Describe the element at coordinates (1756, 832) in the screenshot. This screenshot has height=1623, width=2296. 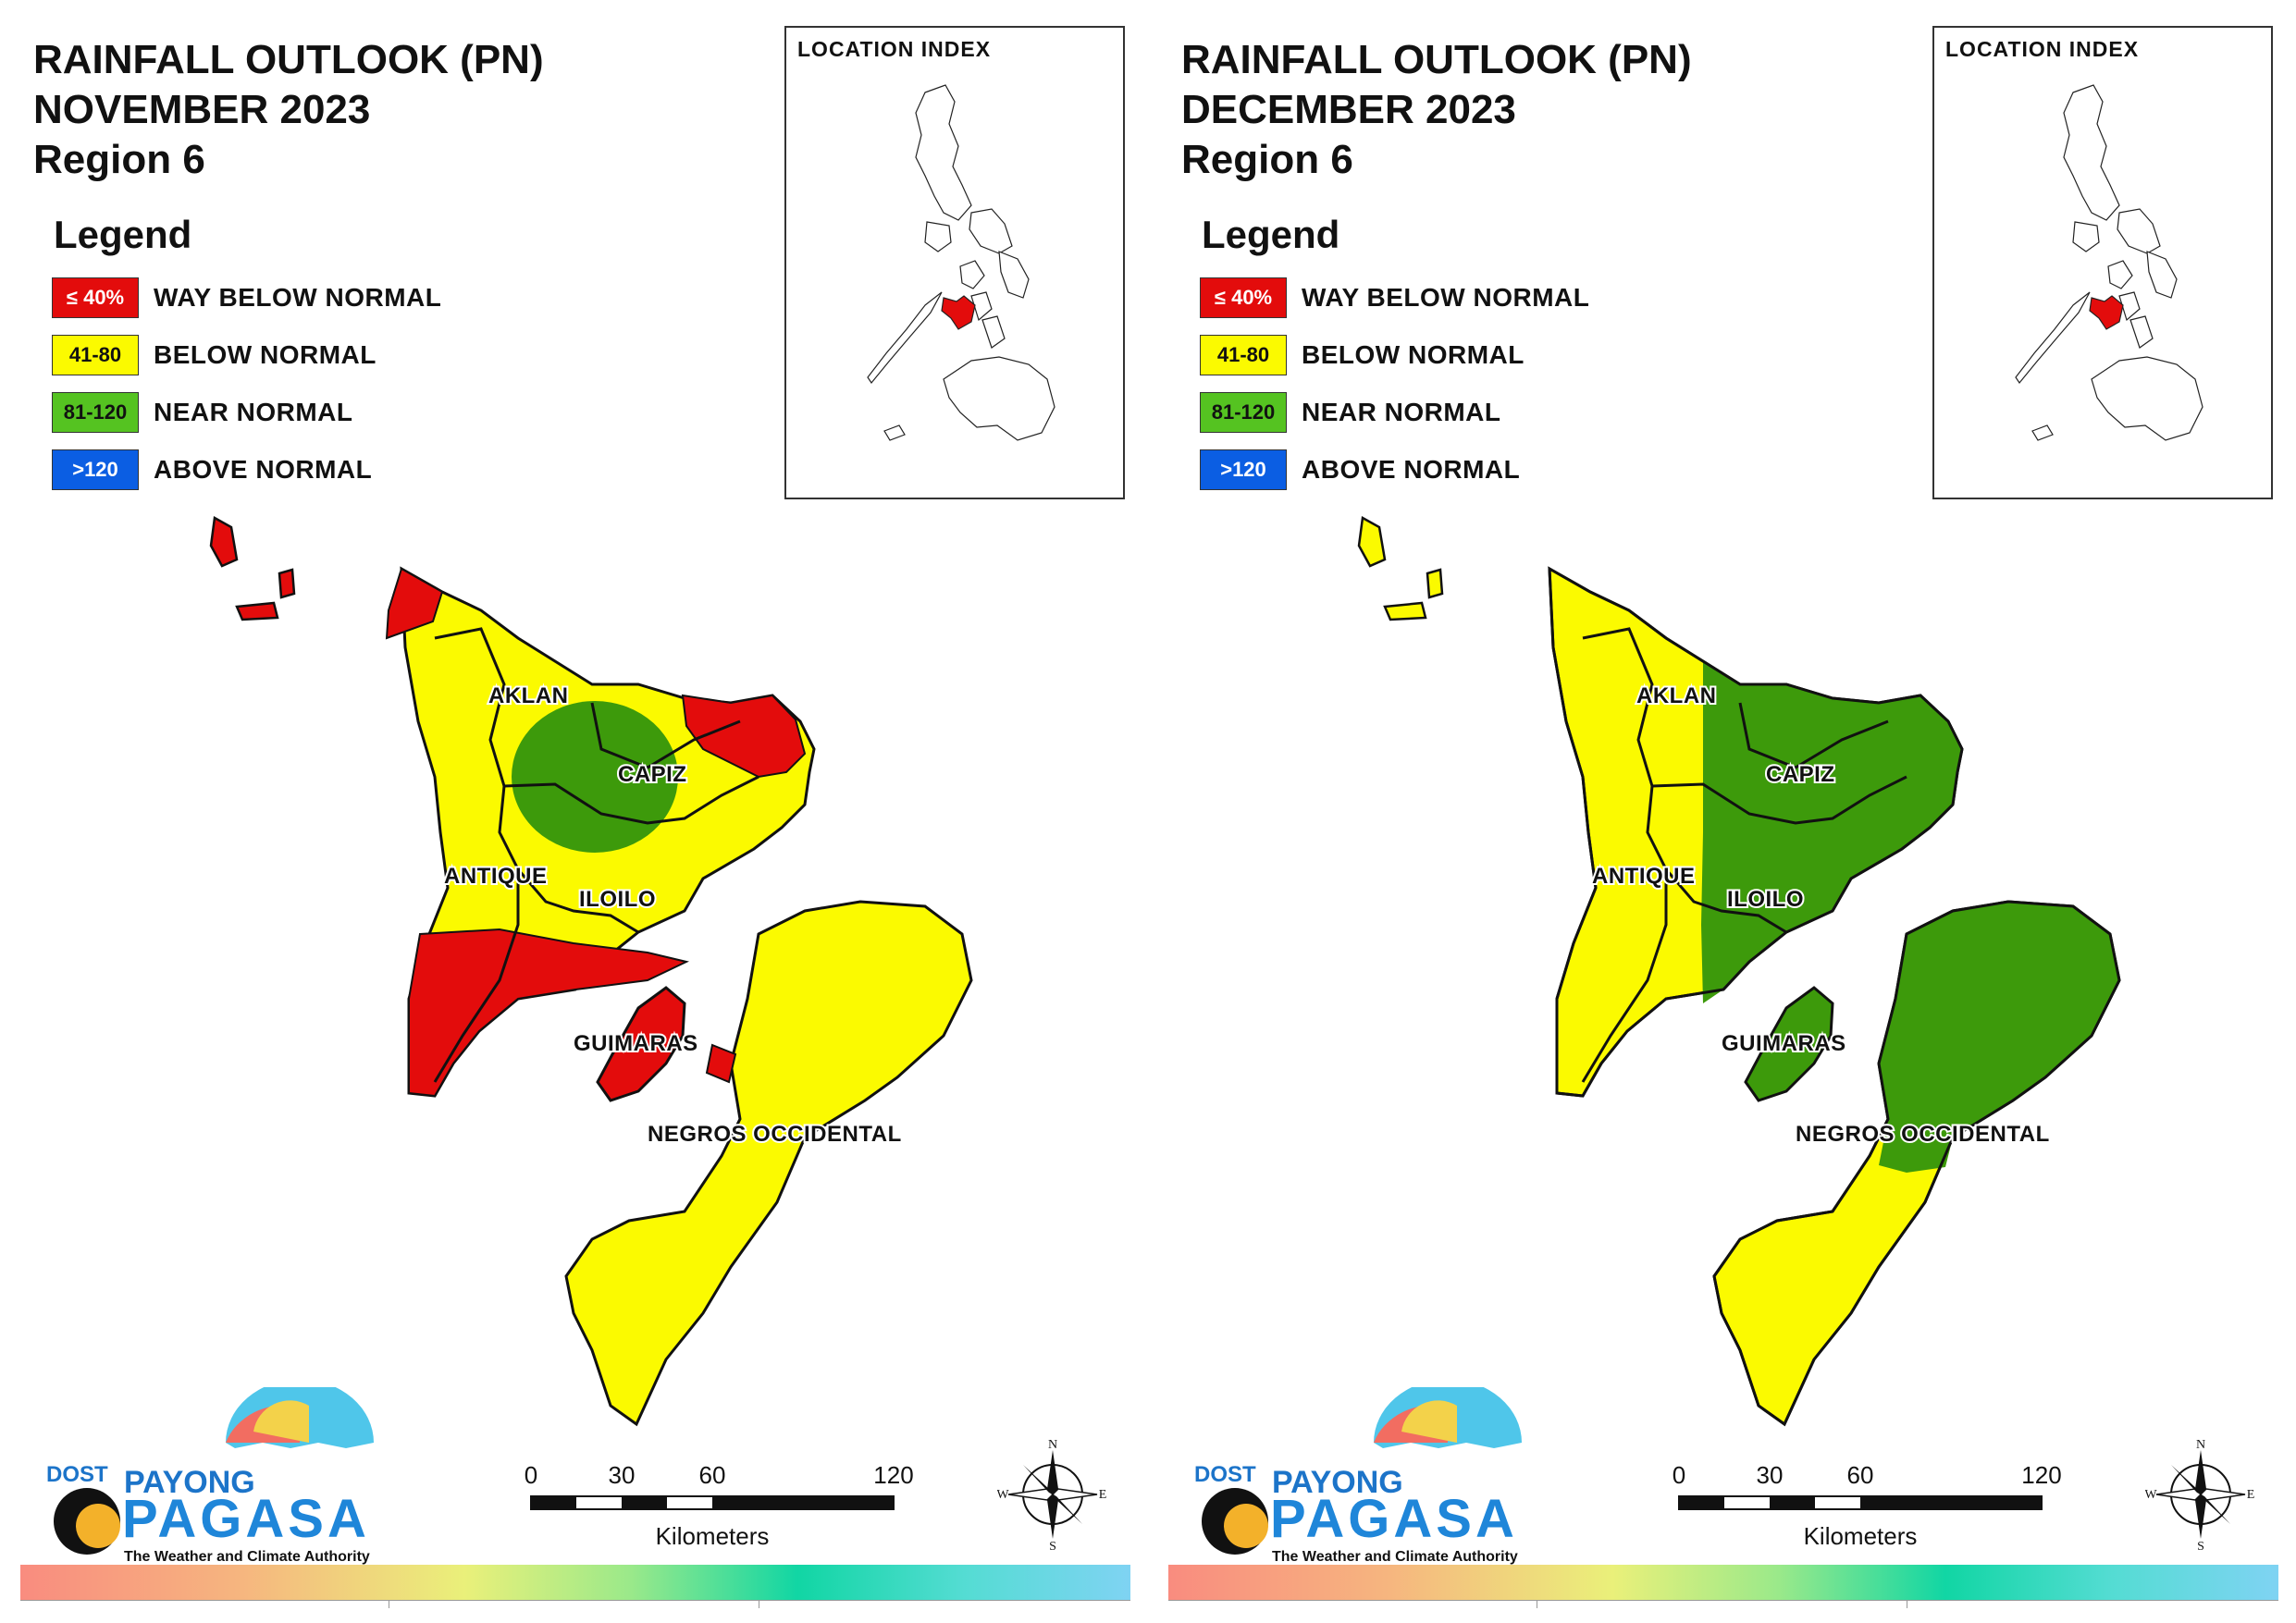
I see `panay-outline` at that location.